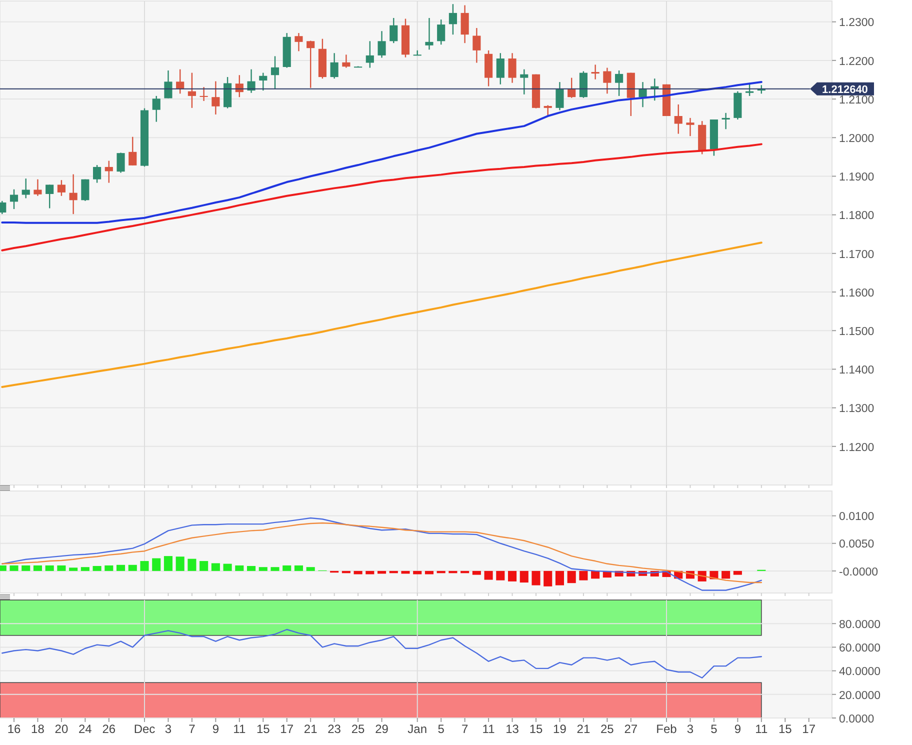  I want to click on x-tick-label: 16, so click(14, 729).